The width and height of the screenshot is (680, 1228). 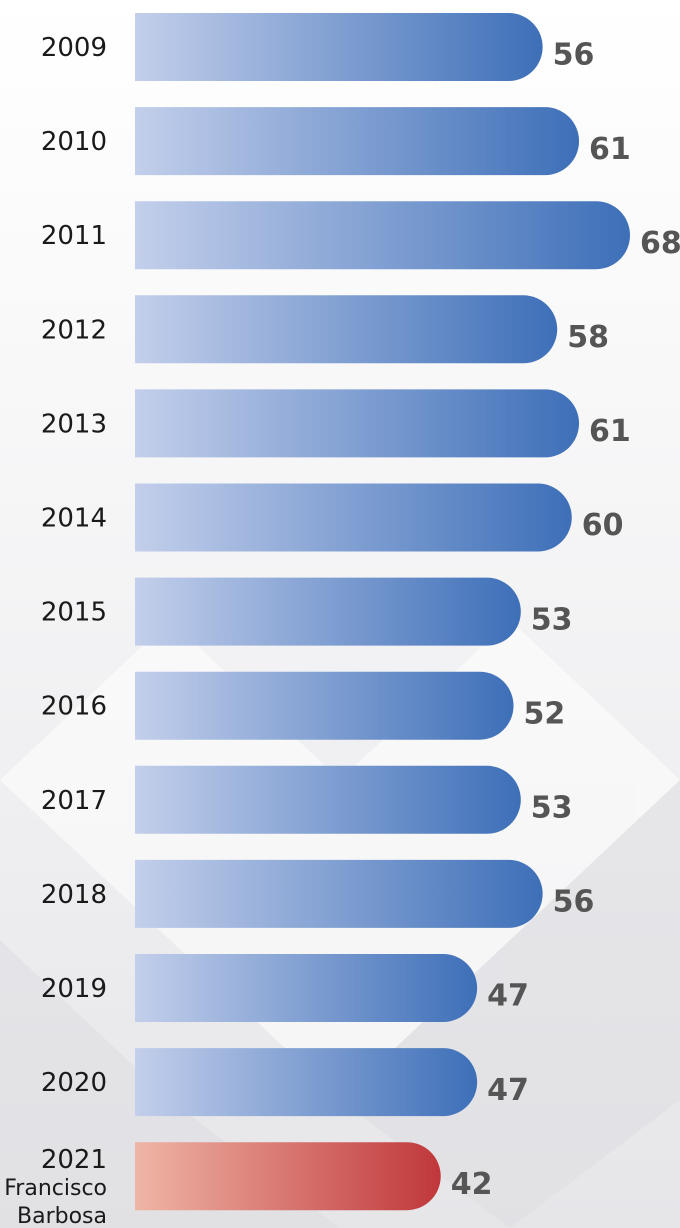 What do you see at coordinates (353, 517) in the screenshot?
I see `bar-2014` at bounding box center [353, 517].